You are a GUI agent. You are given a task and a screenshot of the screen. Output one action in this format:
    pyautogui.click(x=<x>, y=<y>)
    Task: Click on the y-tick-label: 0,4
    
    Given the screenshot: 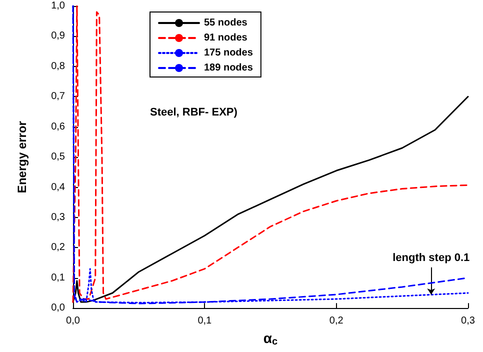 What is the action you would take?
    pyautogui.click(x=58, y=187)
    